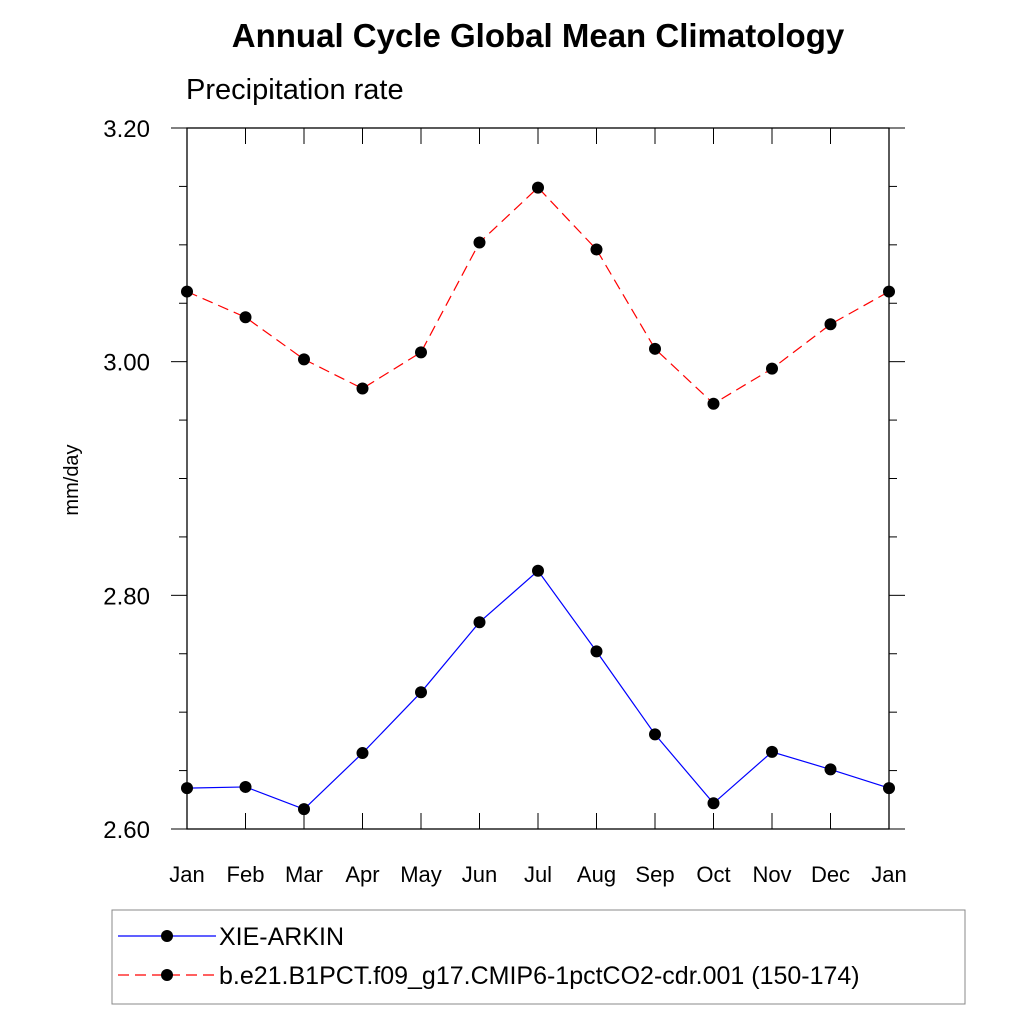  What do you see at coordinates (713, 874) in the screenshot?
I see `x-tick-label: Oct` at bounding box center [713, 874].